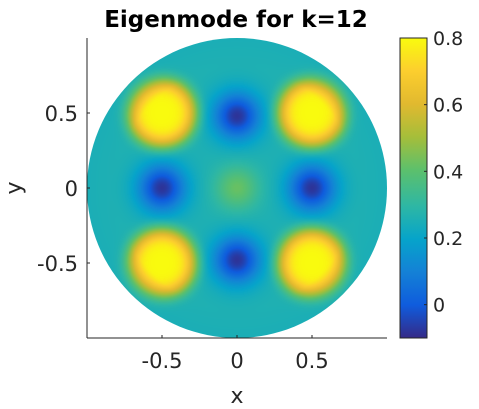 The image size is (479, 409). I want to click on x-tick-label: 0.5, so click(311, 361).